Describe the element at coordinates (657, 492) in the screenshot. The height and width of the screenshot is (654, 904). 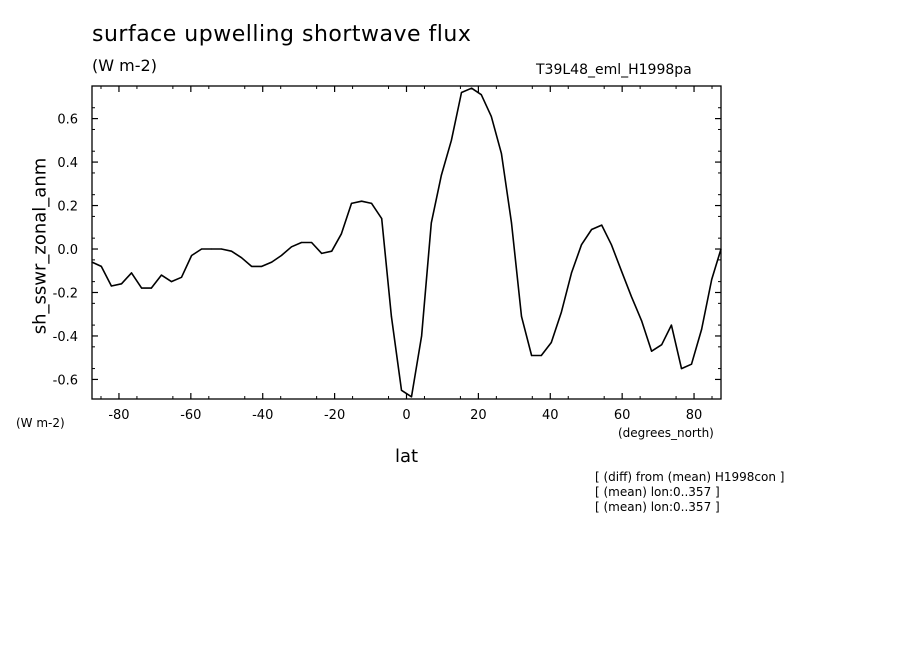
I see `note-mean-lon-1: [ (mean) lon:0..357 ]` at that location.